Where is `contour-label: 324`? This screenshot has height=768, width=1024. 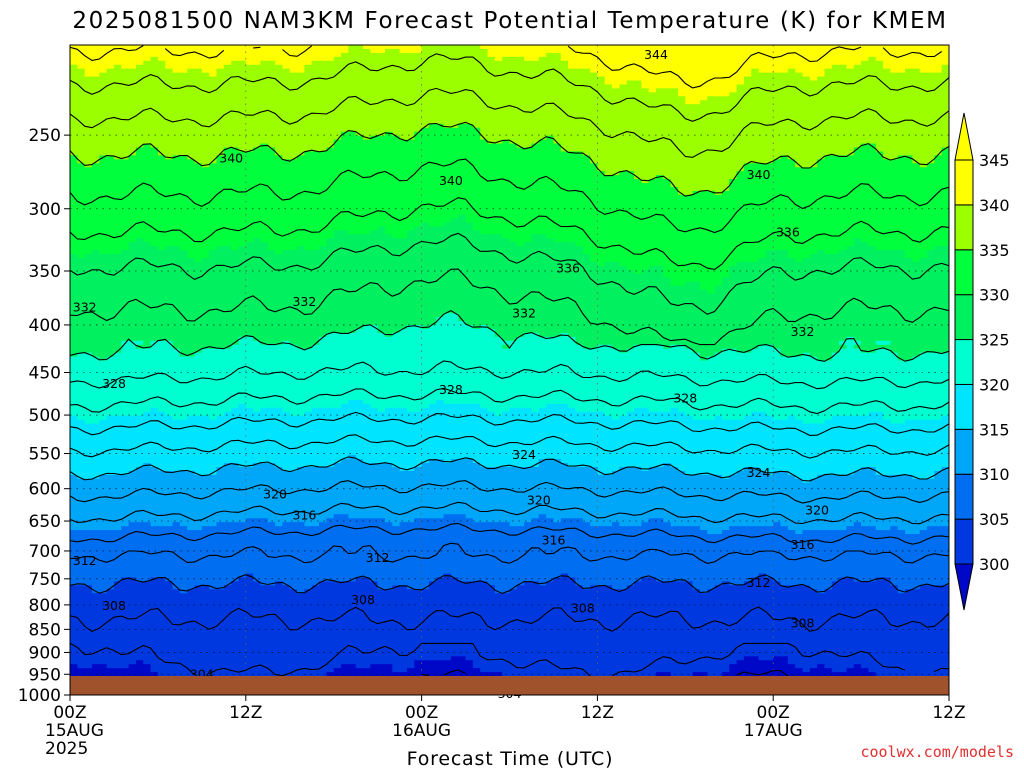 contour-label: 324 is located at coordinates (524, 454).